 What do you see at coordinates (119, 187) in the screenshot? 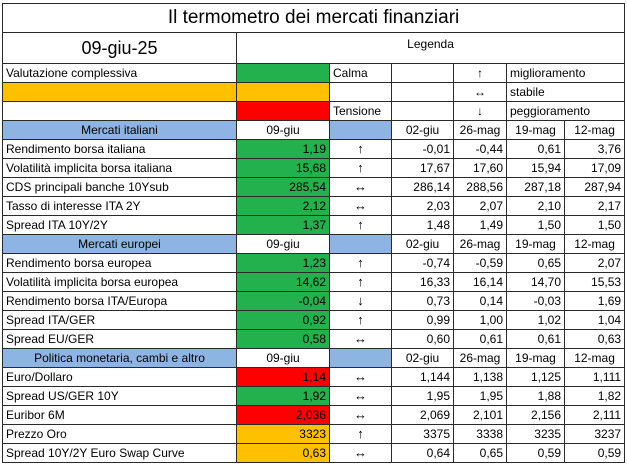
I see `indicator-label: CDS principali banche 10Ysub` at bounding box center [119, 187].